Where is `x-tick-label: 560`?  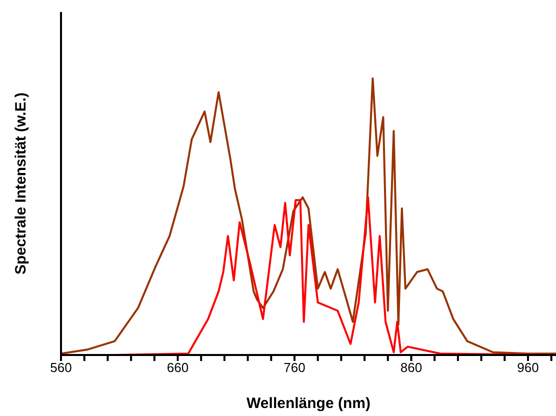
x-tick-label: 560 is located at coordinates (61, 368).